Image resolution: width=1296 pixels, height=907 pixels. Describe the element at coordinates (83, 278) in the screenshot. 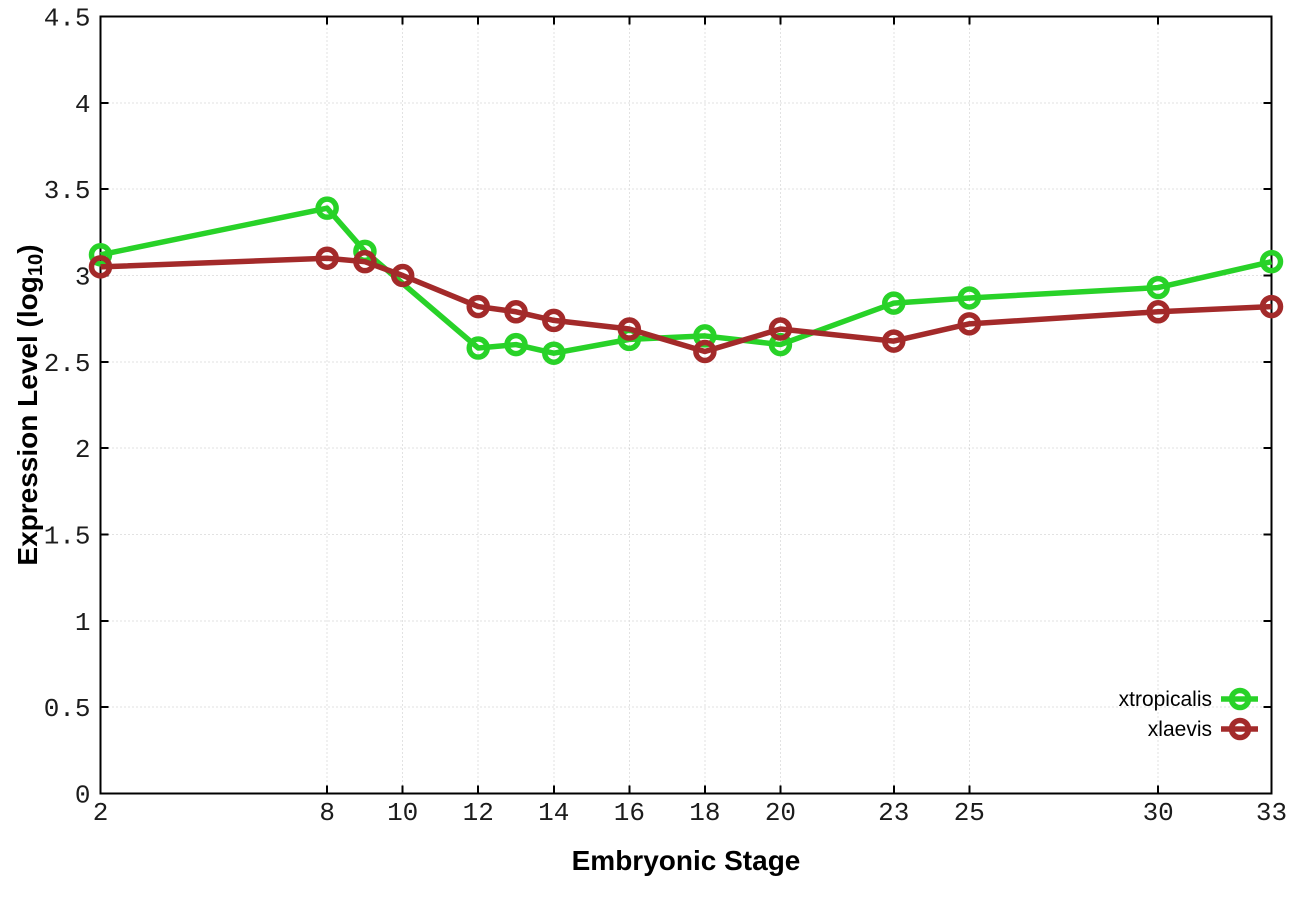

I see `y-tick-label: 3` at that location.